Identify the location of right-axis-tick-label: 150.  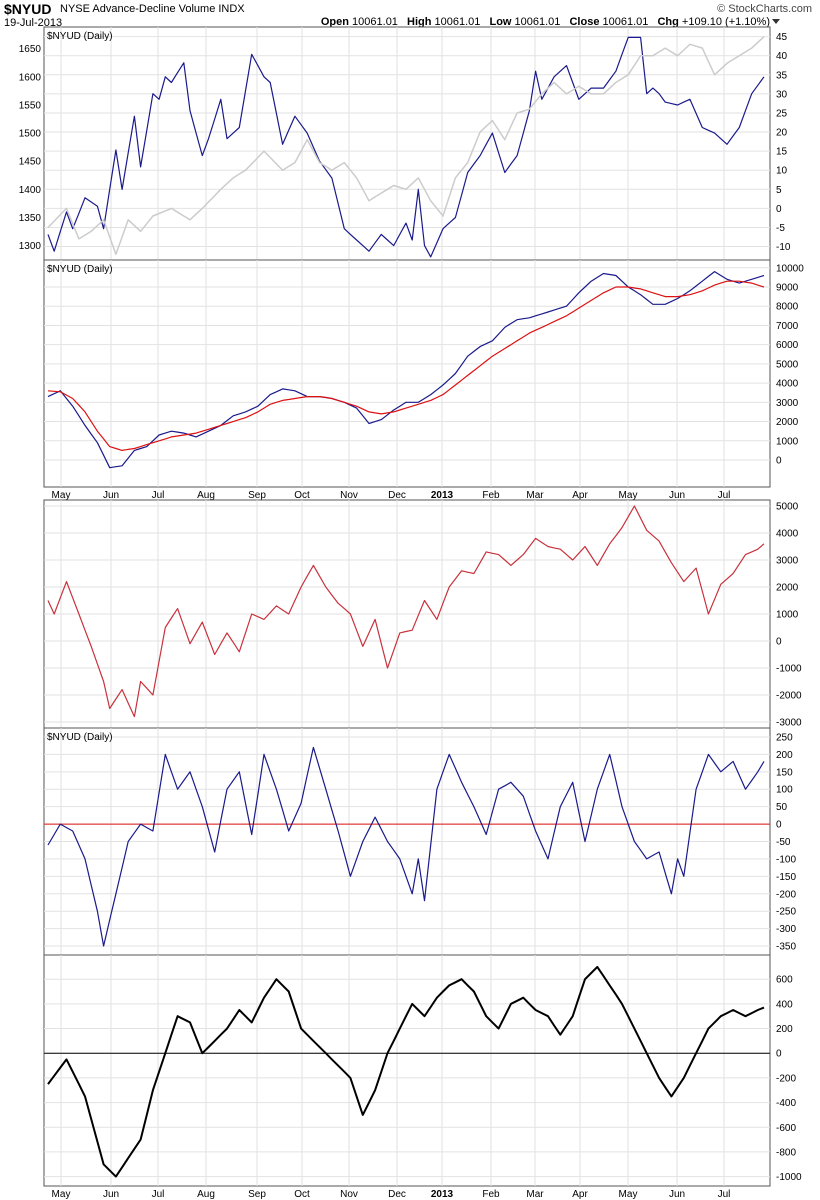
(784, 772).